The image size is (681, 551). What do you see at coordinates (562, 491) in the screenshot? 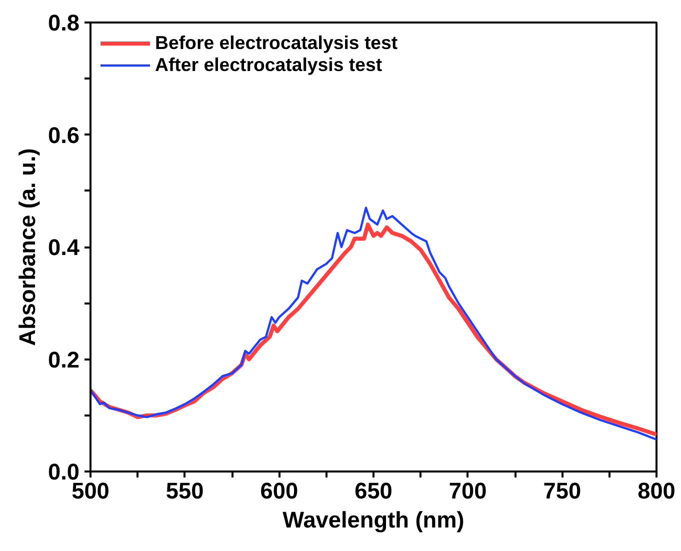
I see `x-tick-label: 750` at bounding box center [562, 491].